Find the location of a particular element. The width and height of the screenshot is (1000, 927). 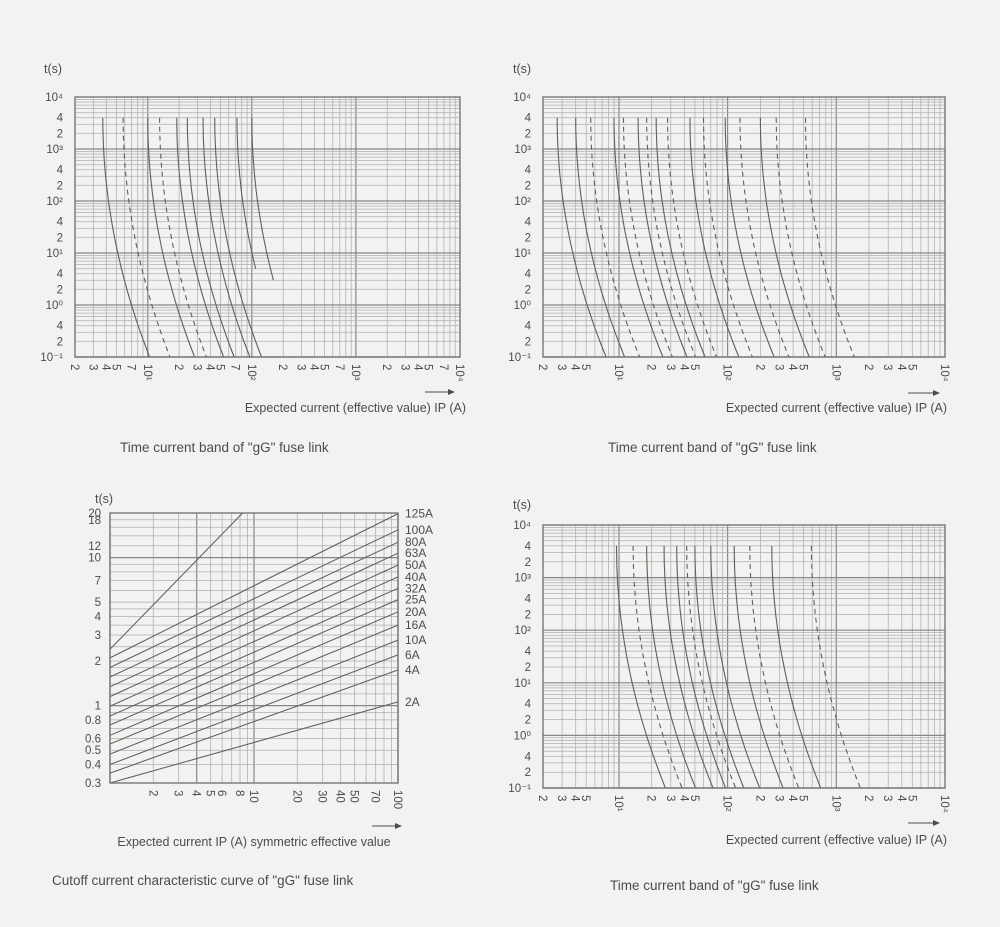

rating-label: 10A is located at coordinates (415, 640).